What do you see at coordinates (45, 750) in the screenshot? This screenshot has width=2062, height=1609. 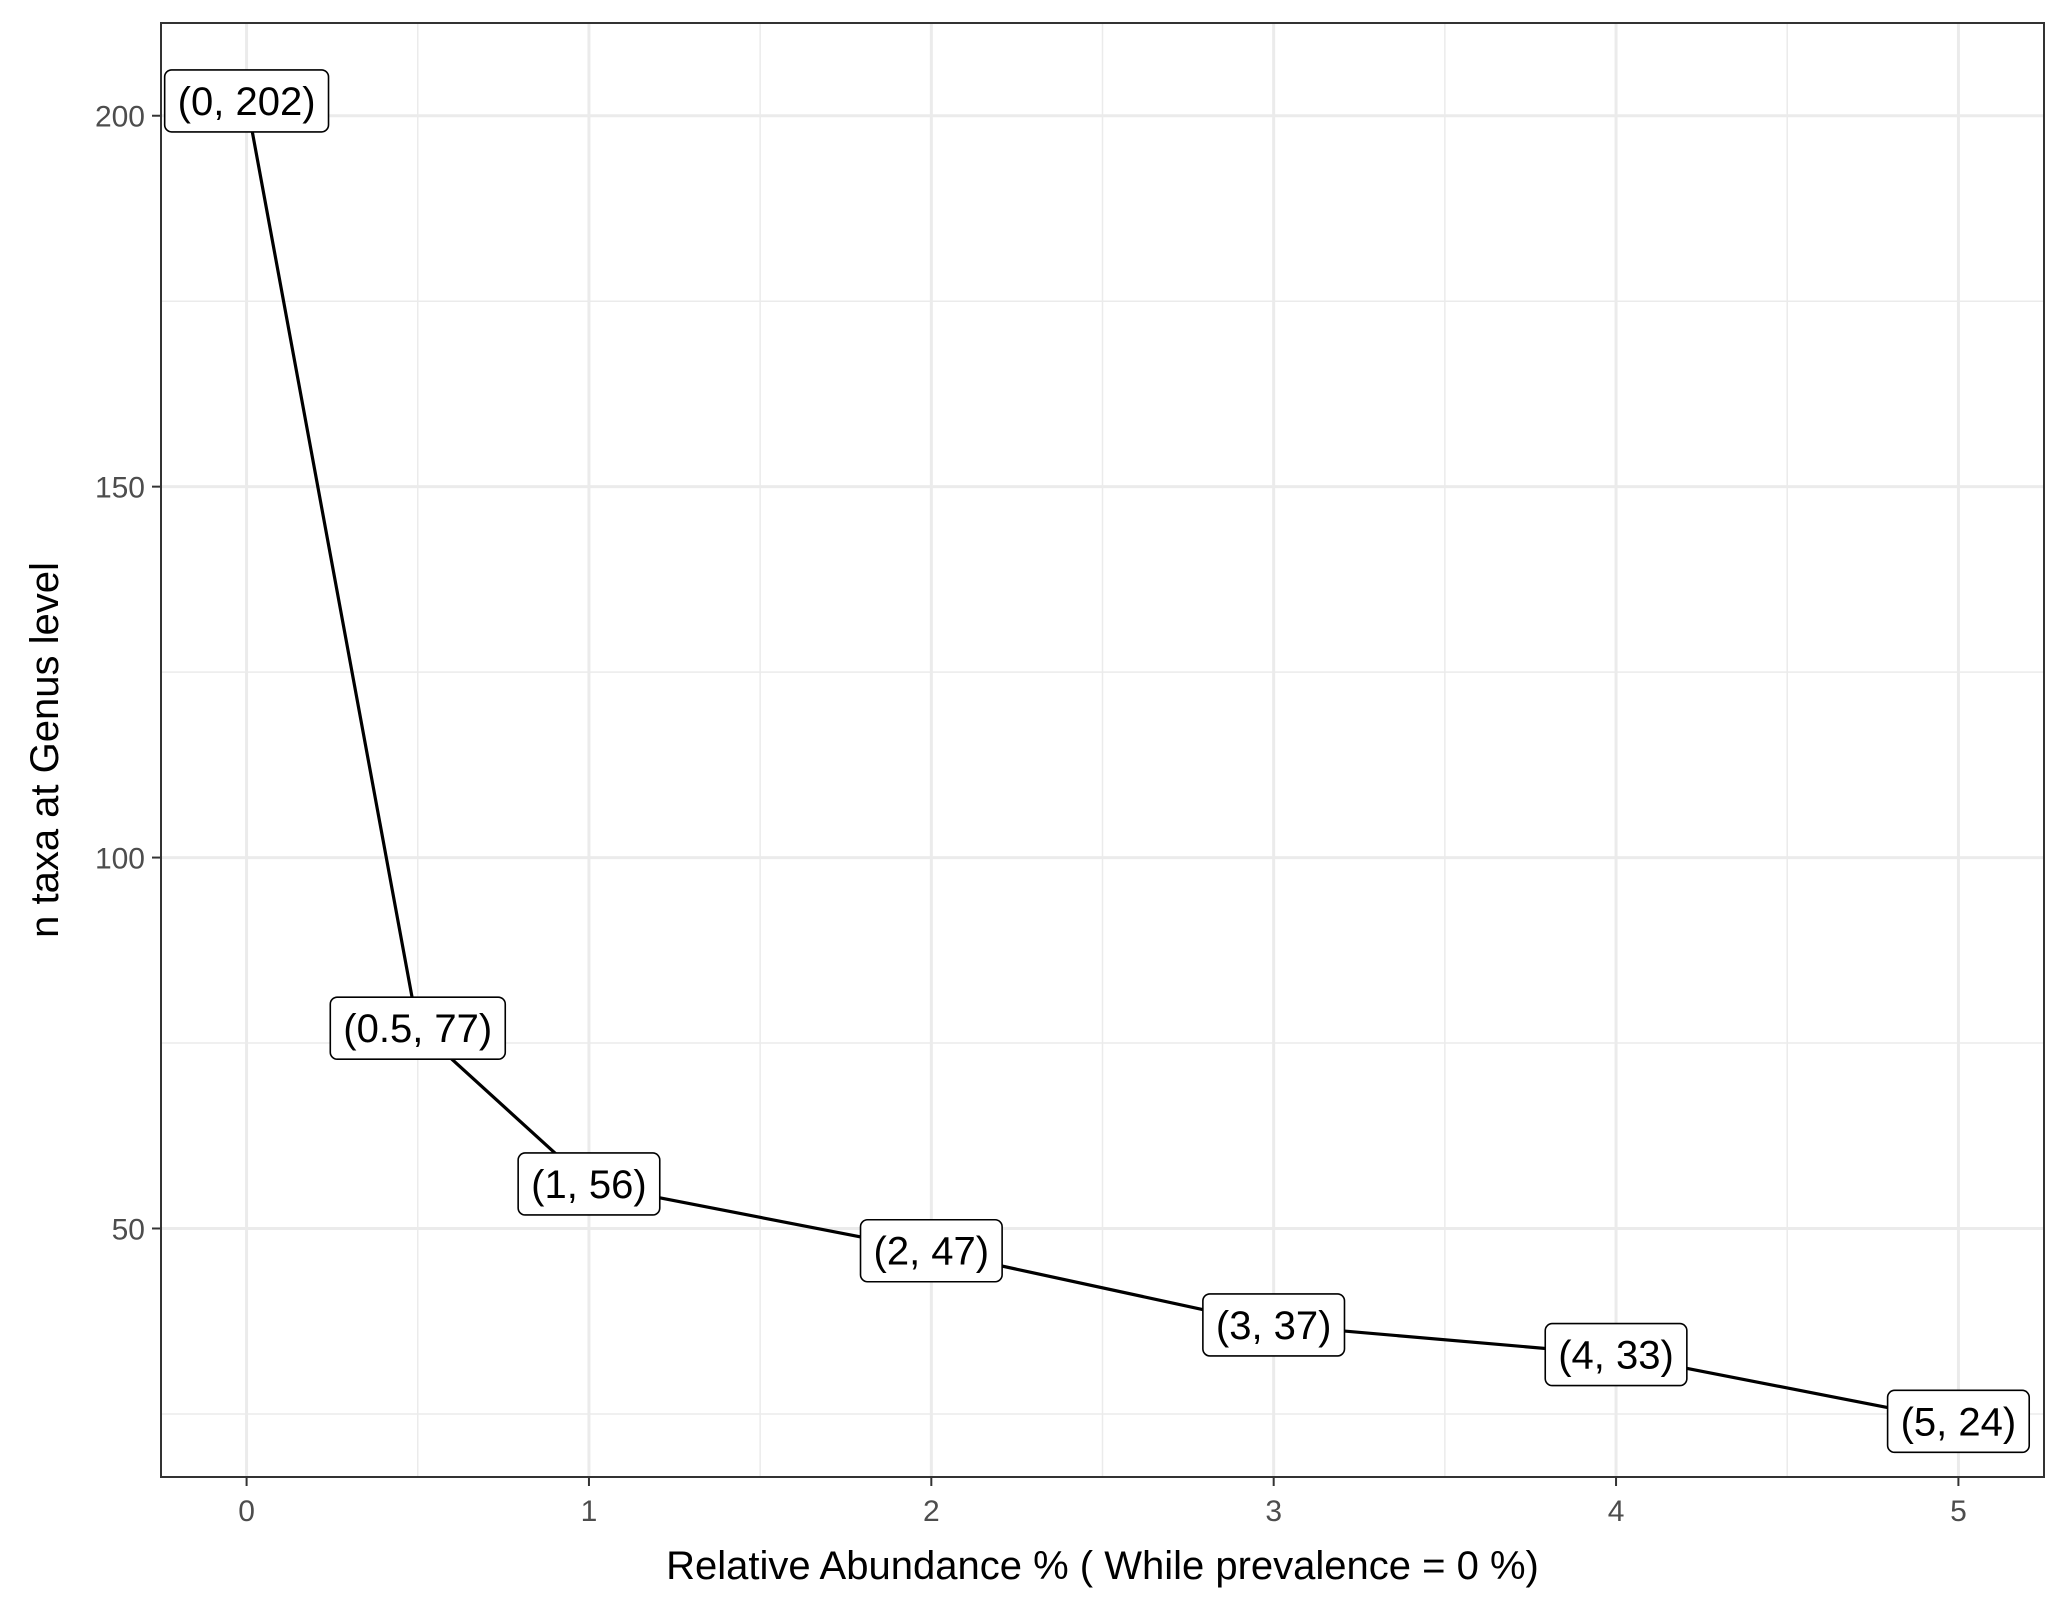 I see `y-axis-title: n taxa at Genus level` at bounding box center [45, 750].